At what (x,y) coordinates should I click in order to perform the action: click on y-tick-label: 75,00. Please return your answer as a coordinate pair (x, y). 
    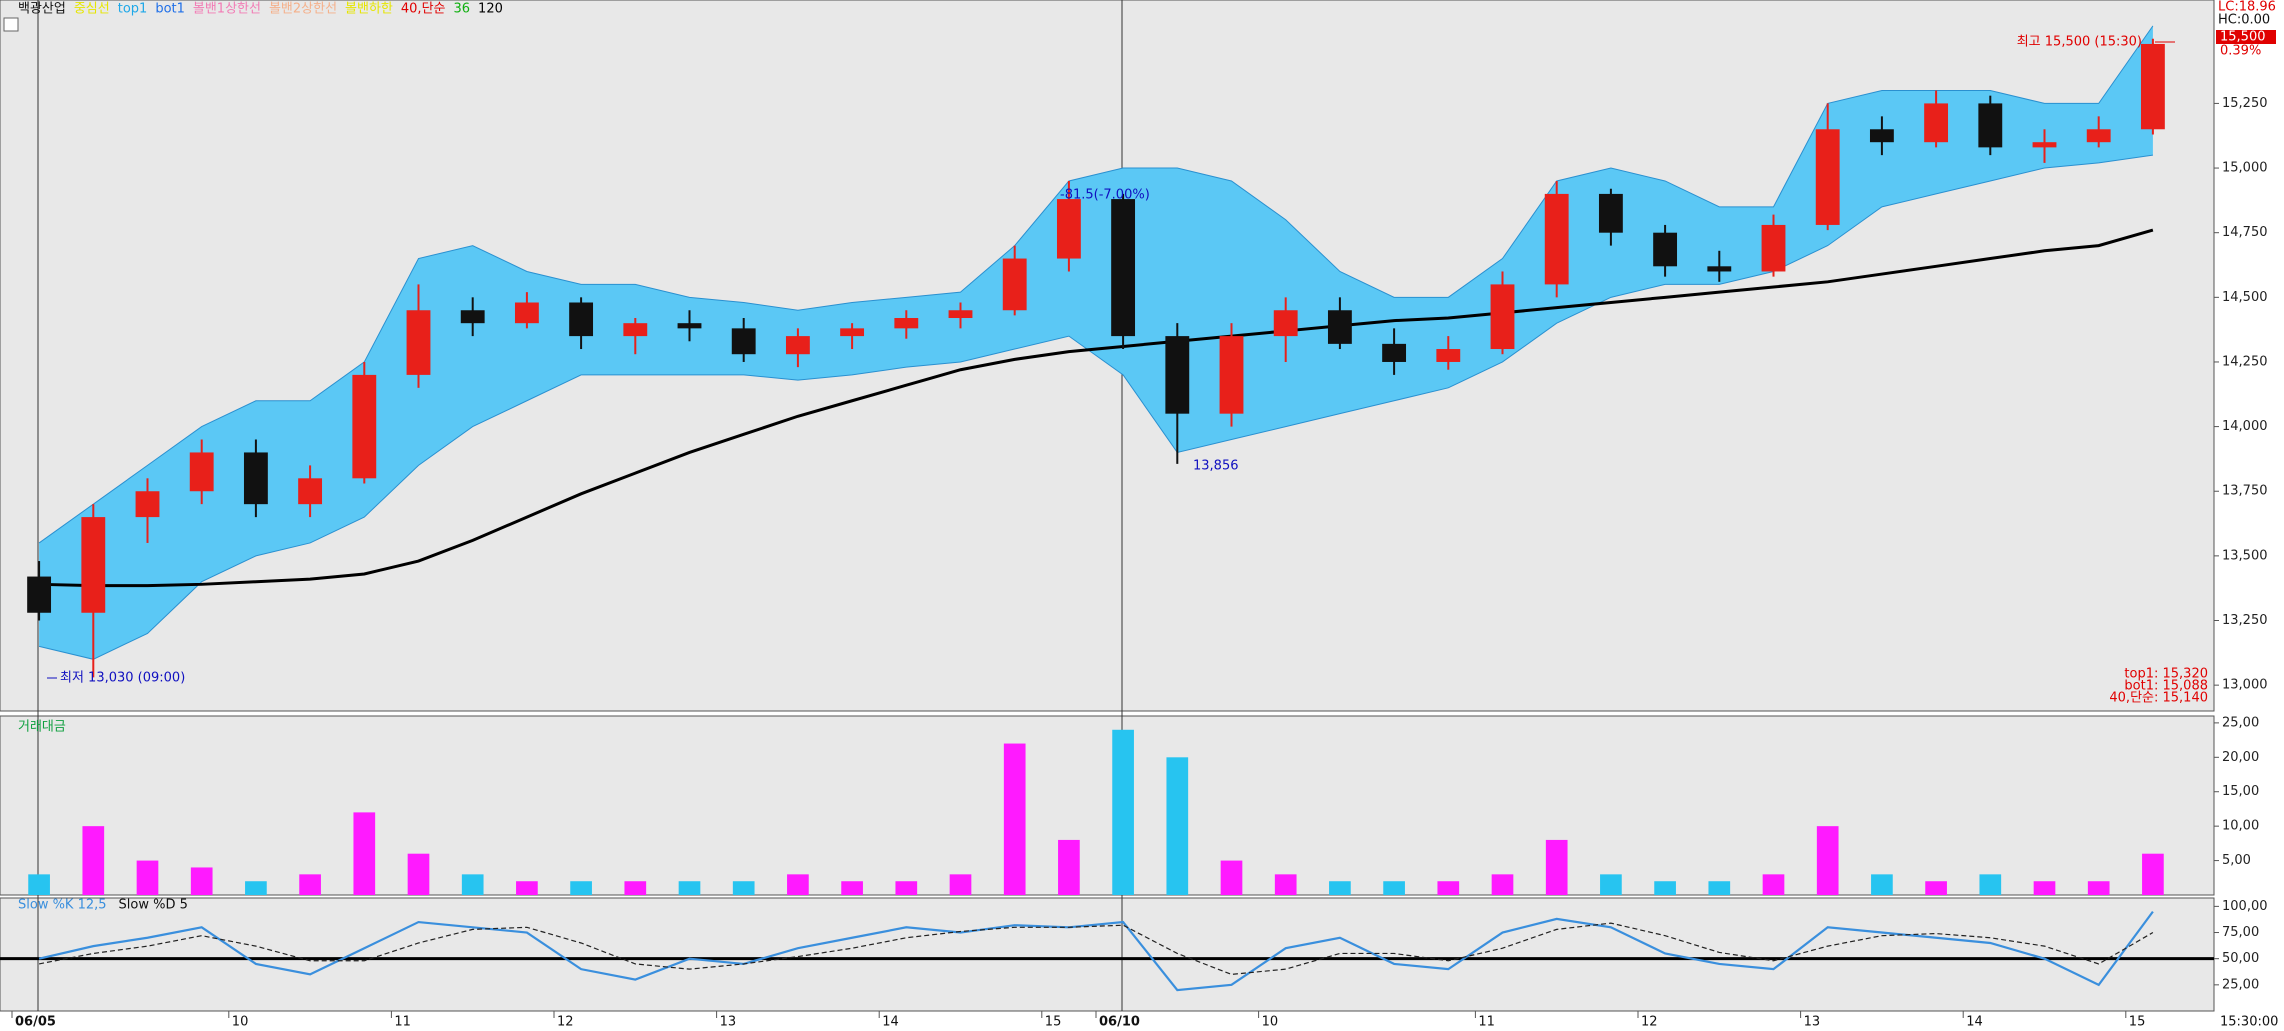
    Looking at the image, I should click on (2240, 932).